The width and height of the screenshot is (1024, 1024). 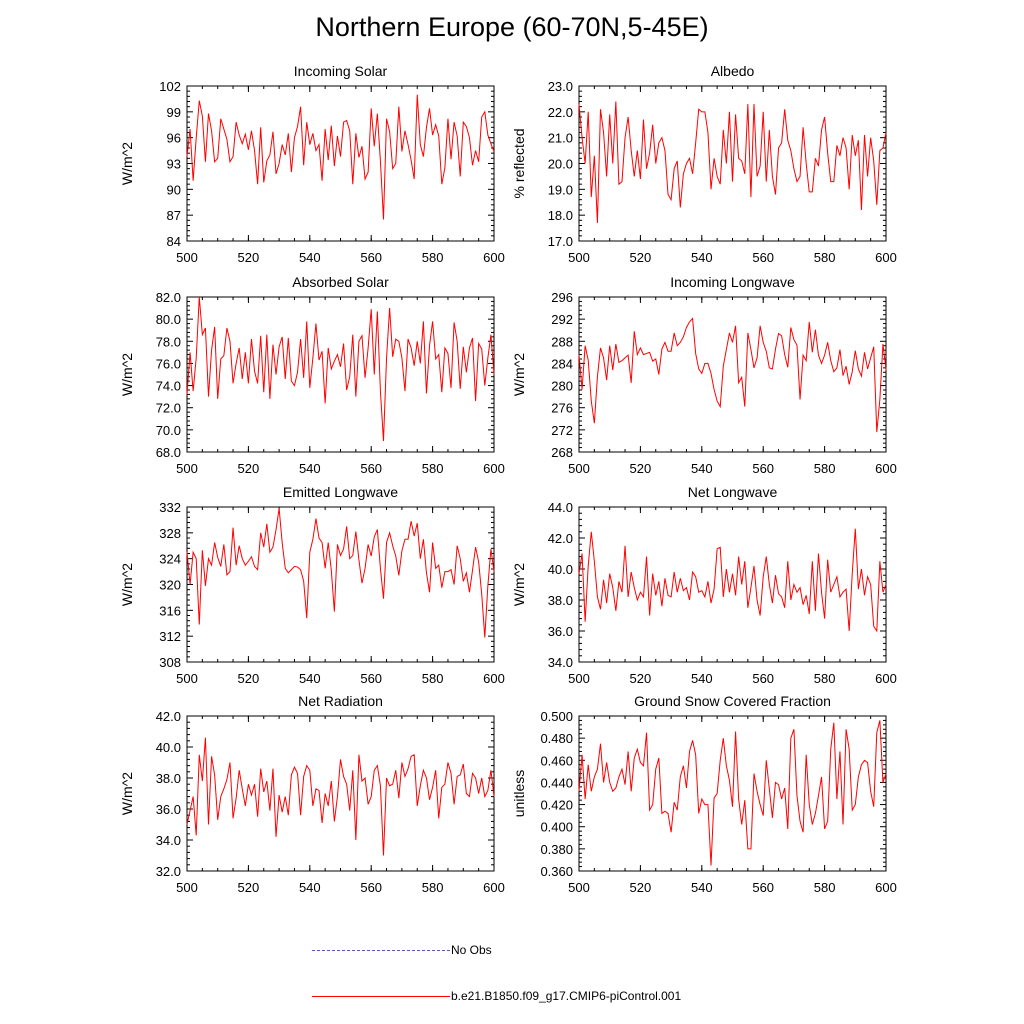 What do you see at coordinates (732, 282) in the screenshot?
I see `panel-title: Incoming Longwave` at bounding box center [732, 282].